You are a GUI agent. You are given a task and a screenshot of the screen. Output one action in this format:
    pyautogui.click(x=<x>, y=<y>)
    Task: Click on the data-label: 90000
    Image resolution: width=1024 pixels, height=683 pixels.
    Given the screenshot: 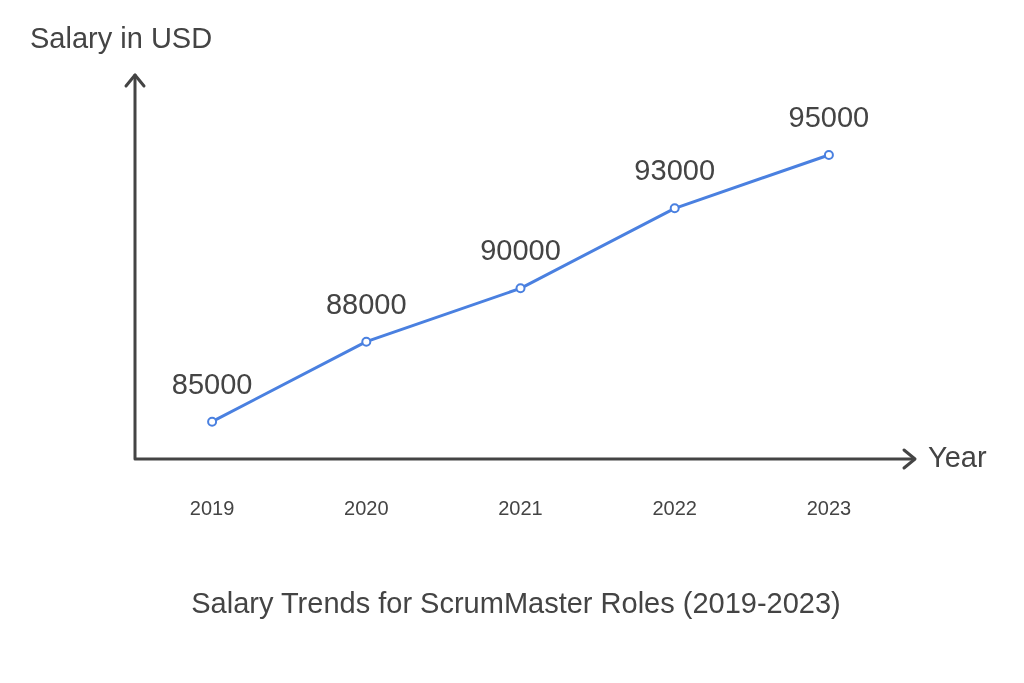 What is the action you would take?
    pyautogui.click(x=520, y=250)
    